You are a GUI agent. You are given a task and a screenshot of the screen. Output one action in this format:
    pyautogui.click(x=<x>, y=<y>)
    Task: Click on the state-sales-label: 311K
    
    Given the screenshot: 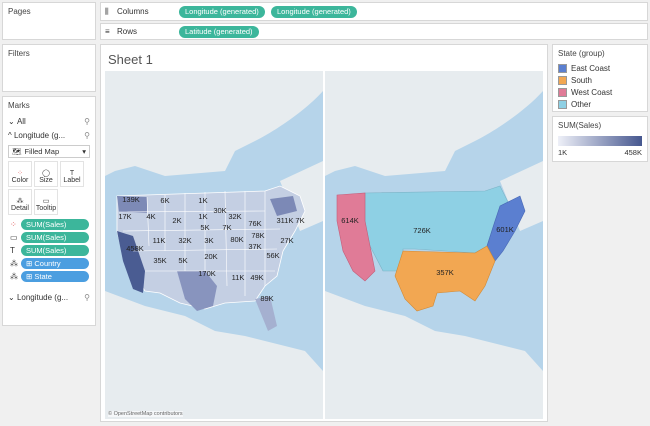 What is the action you would take?
    pyautogui.click(x=285, y=220)
    